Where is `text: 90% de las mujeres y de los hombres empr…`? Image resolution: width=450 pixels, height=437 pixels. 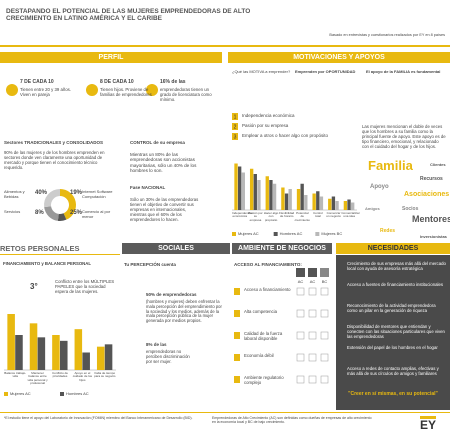 text: 90% de las mujeres y de los hombres empr… is located at coordinates (54, 160).